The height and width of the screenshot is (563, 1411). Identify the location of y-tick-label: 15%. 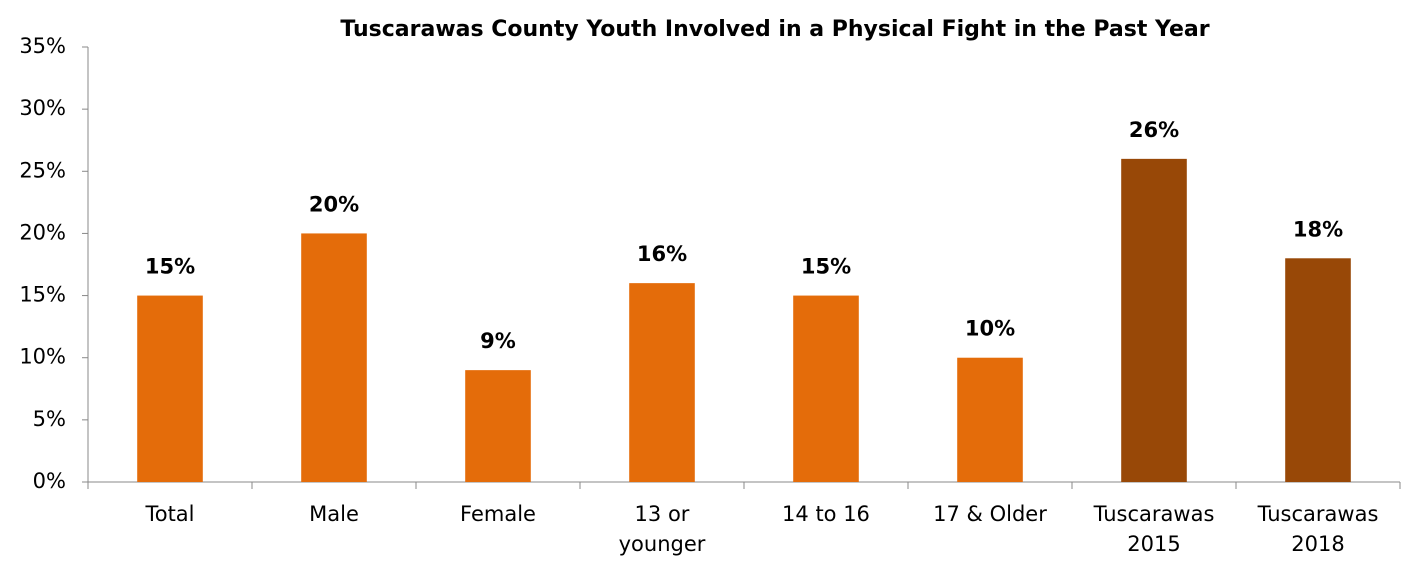
(42, 295).